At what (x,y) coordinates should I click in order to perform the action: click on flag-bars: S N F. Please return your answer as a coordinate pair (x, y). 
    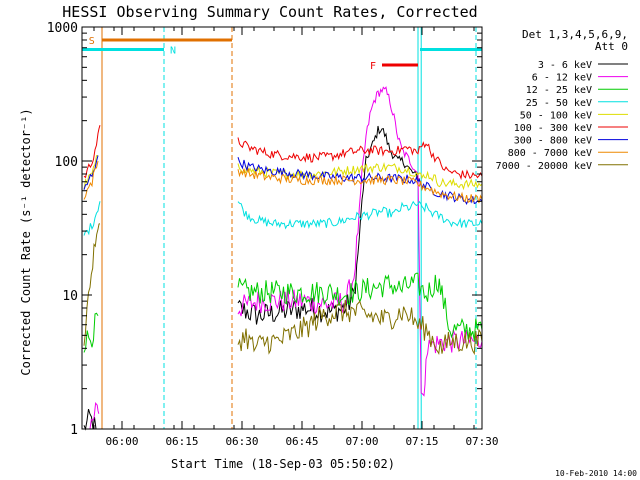
    Looking at the image, I should click on (282, 54).